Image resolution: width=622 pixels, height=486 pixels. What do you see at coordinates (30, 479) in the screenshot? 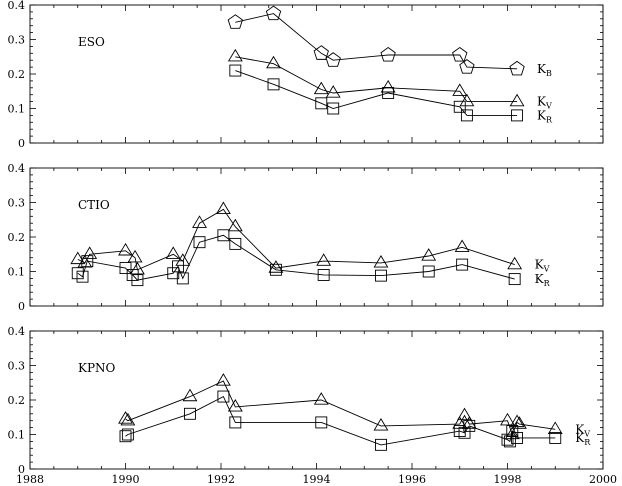
I see `x-tick-label: 1988` at bounding box center [30, 479].